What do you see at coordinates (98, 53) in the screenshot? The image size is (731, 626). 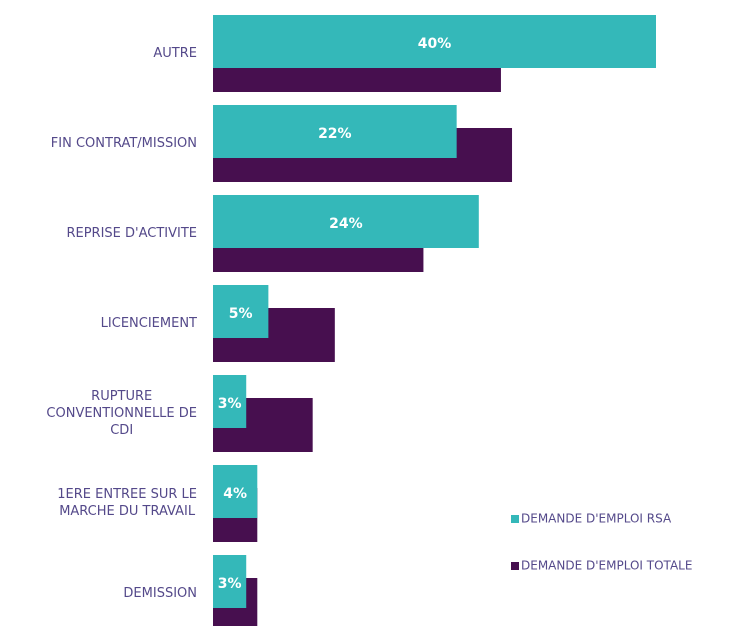 I see `category-label: AUTRE` at bounding box center [98, 53].